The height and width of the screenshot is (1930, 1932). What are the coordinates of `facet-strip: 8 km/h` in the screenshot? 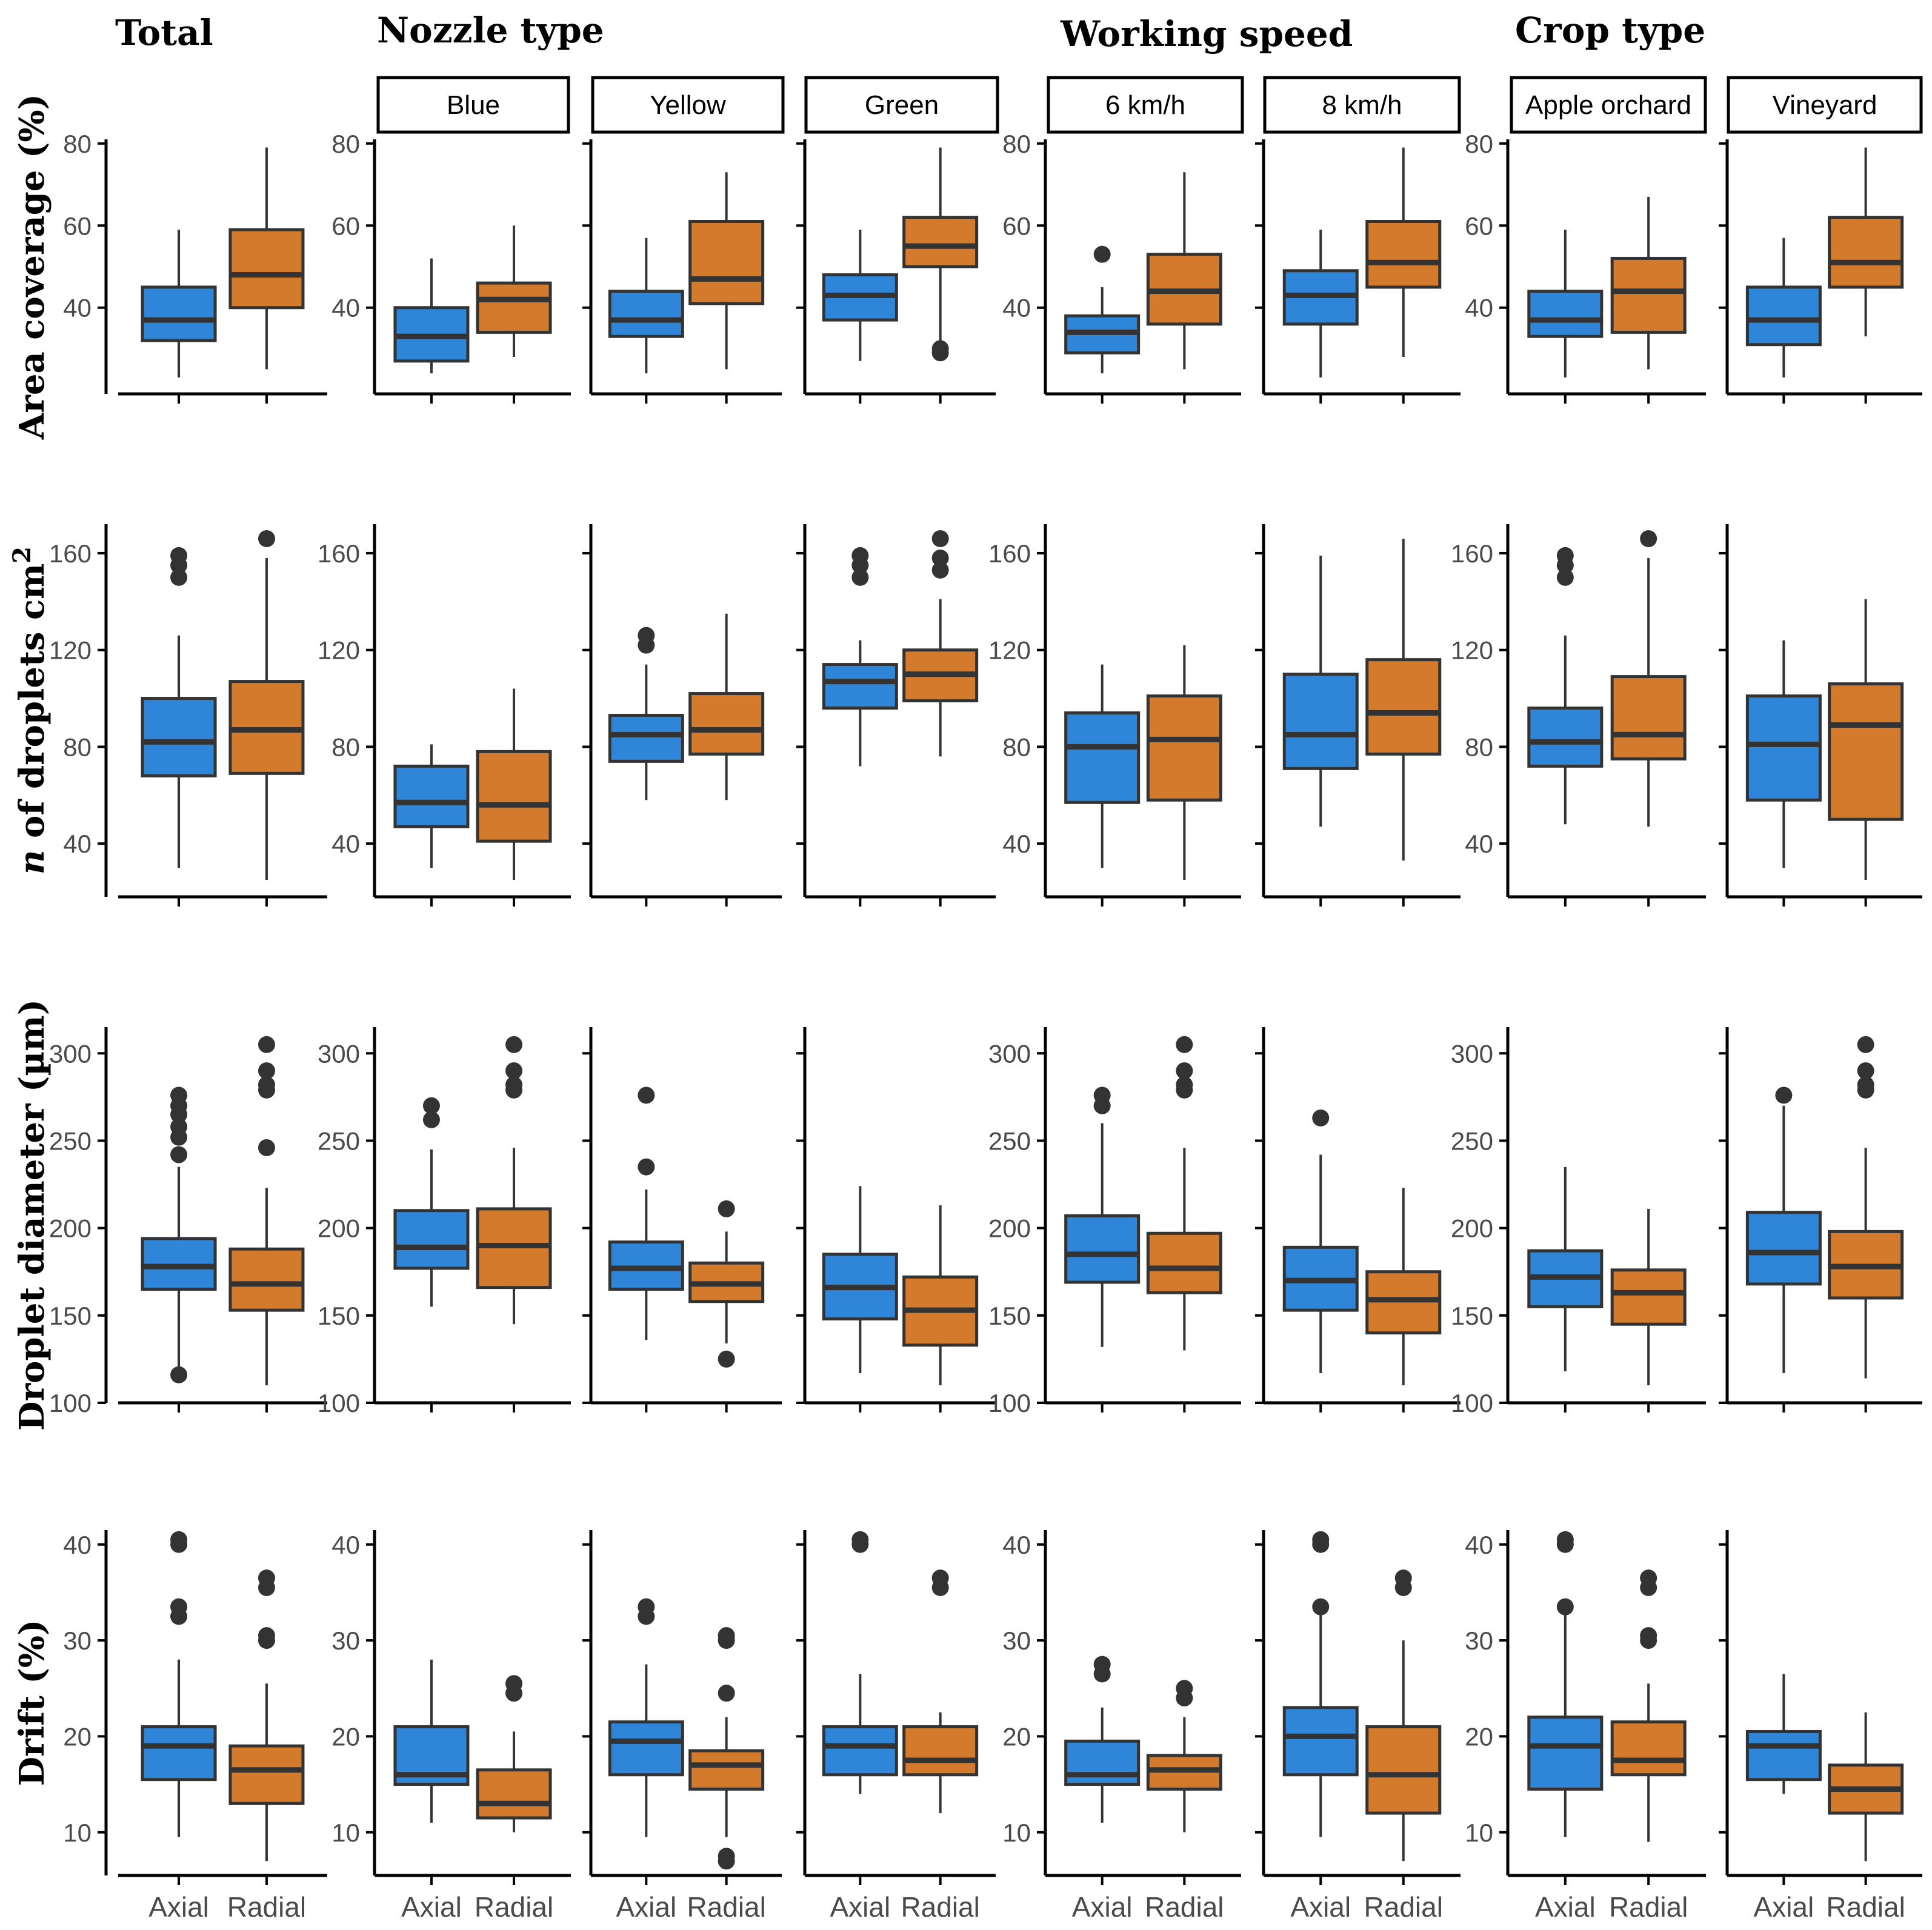 It's located at (1362, 105).